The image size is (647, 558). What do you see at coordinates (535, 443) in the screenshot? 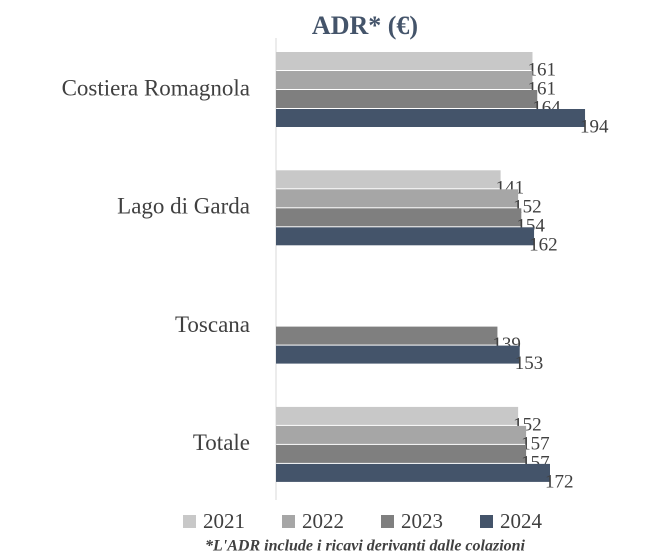
I see `value-label: 157` at bounding box center [535, 443].